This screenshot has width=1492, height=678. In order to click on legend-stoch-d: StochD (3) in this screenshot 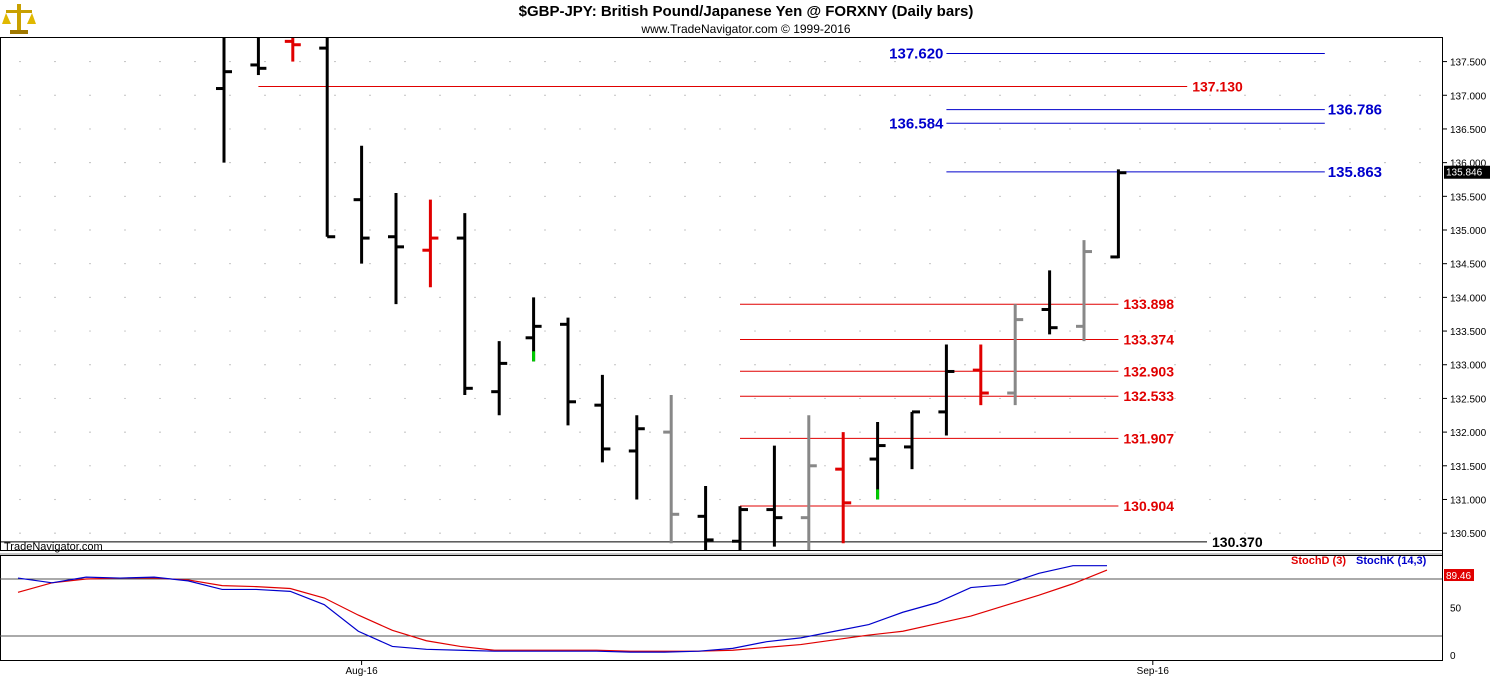, I will do `click(1318, 561)`.